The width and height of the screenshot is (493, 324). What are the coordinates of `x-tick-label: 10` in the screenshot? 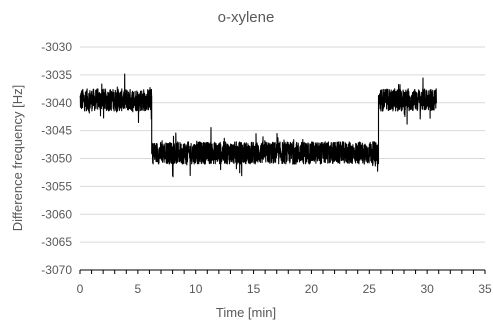 It's located at (196, 289).